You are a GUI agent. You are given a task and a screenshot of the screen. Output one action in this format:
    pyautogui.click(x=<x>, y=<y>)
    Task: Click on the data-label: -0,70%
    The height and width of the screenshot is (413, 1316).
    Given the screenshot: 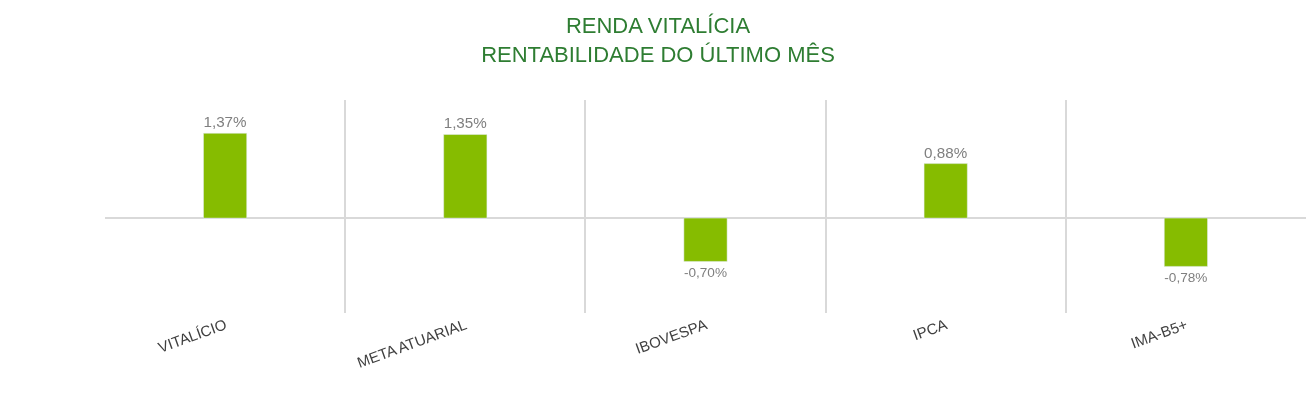 What is the action you would take?
    pyautogui.click(x=705, y=272)
    